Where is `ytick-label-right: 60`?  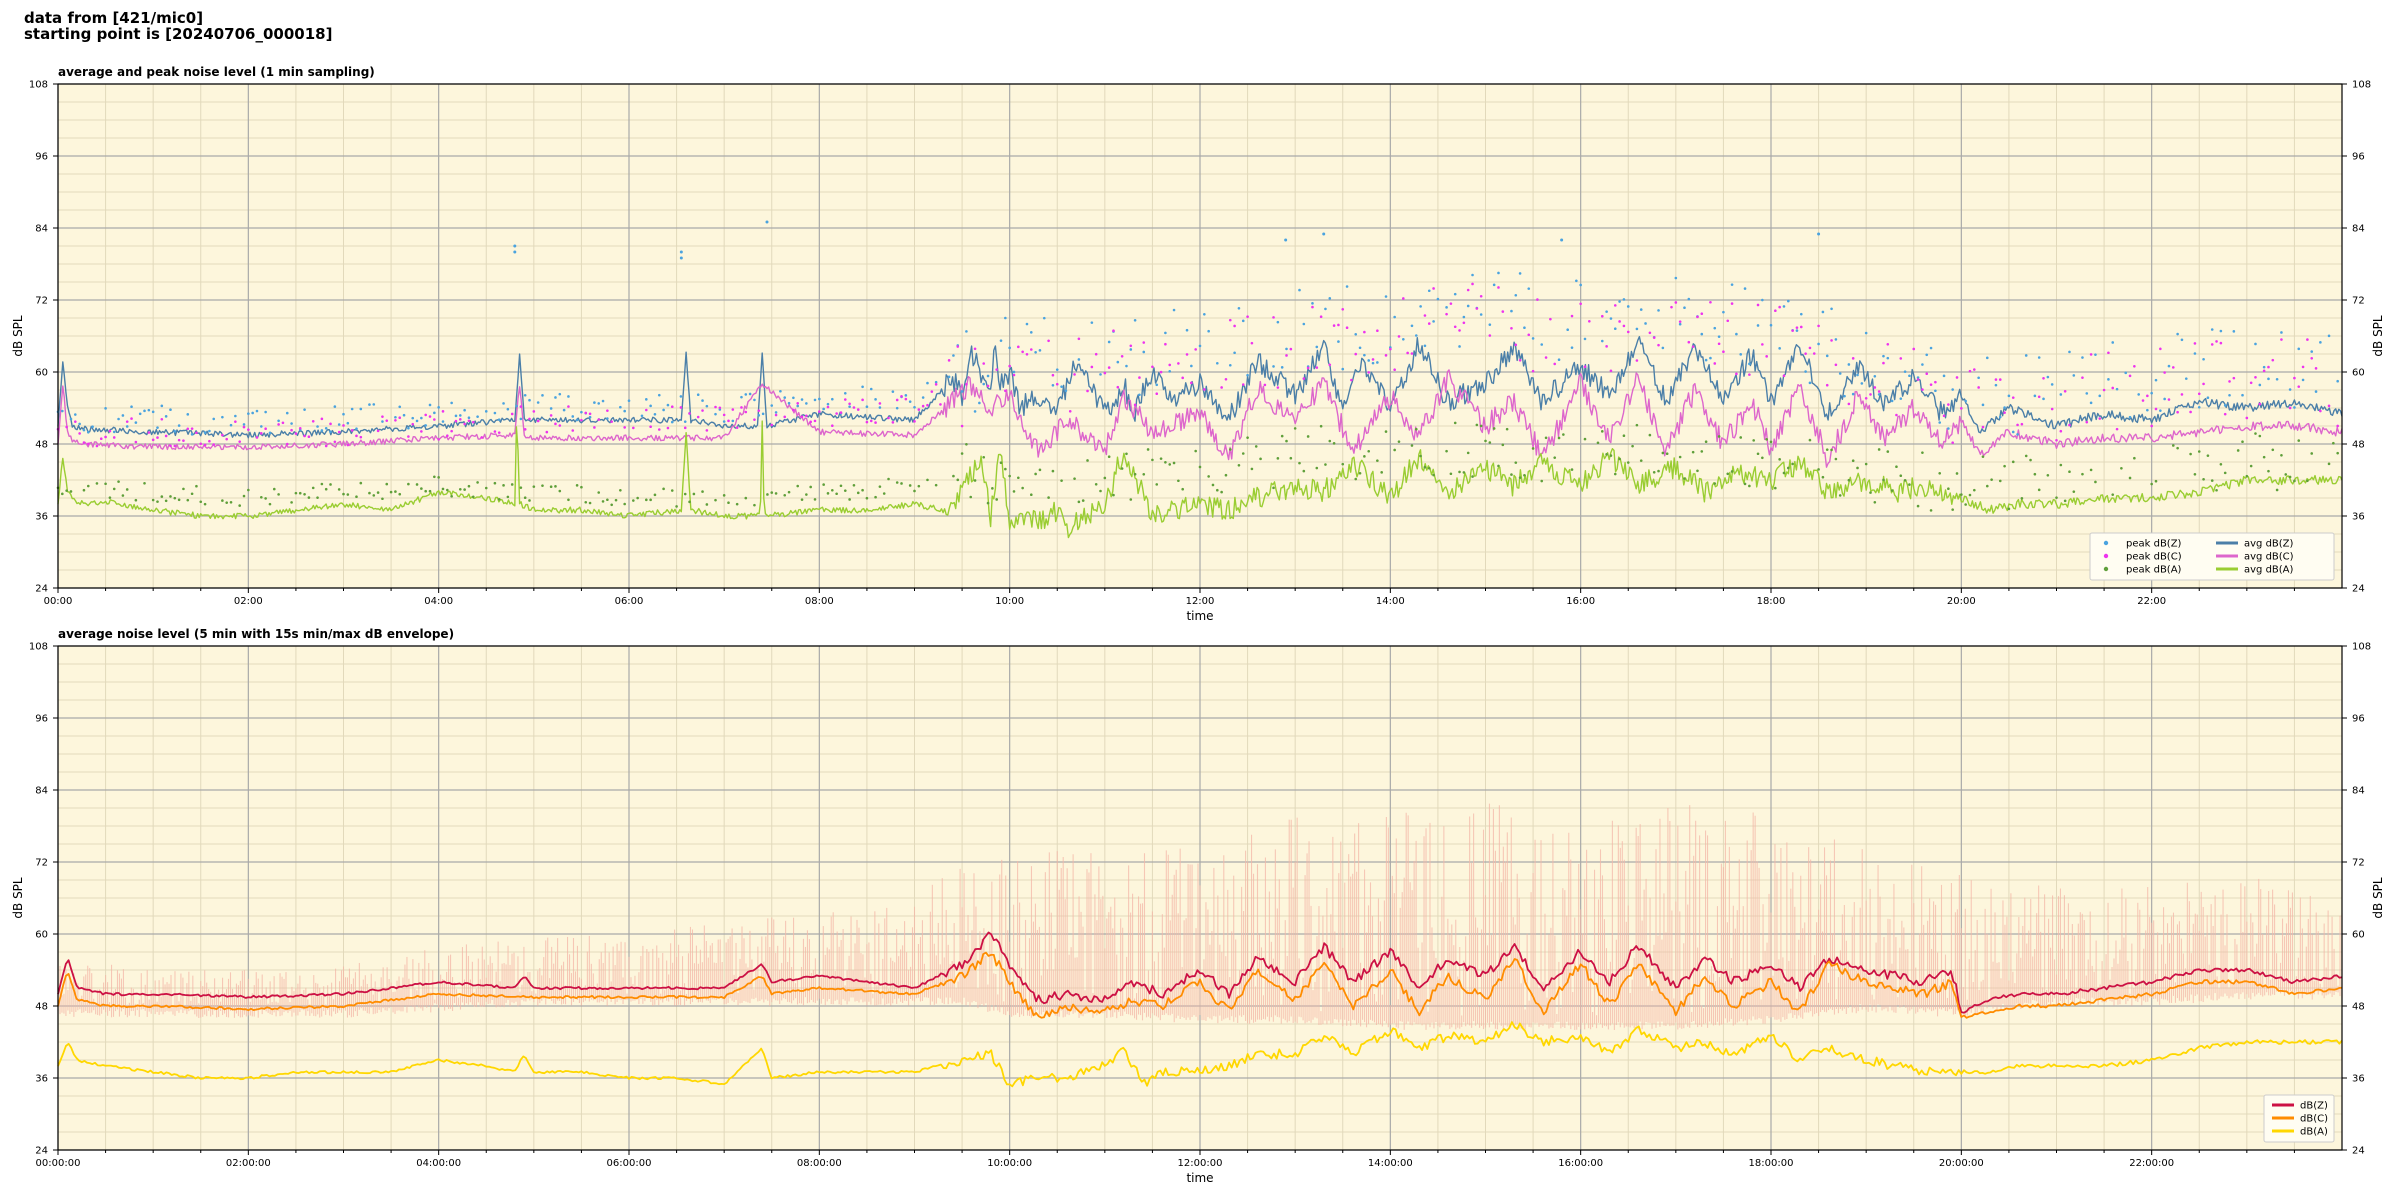 ytick-label-right: 60 is located at coordinates (2358, 935).